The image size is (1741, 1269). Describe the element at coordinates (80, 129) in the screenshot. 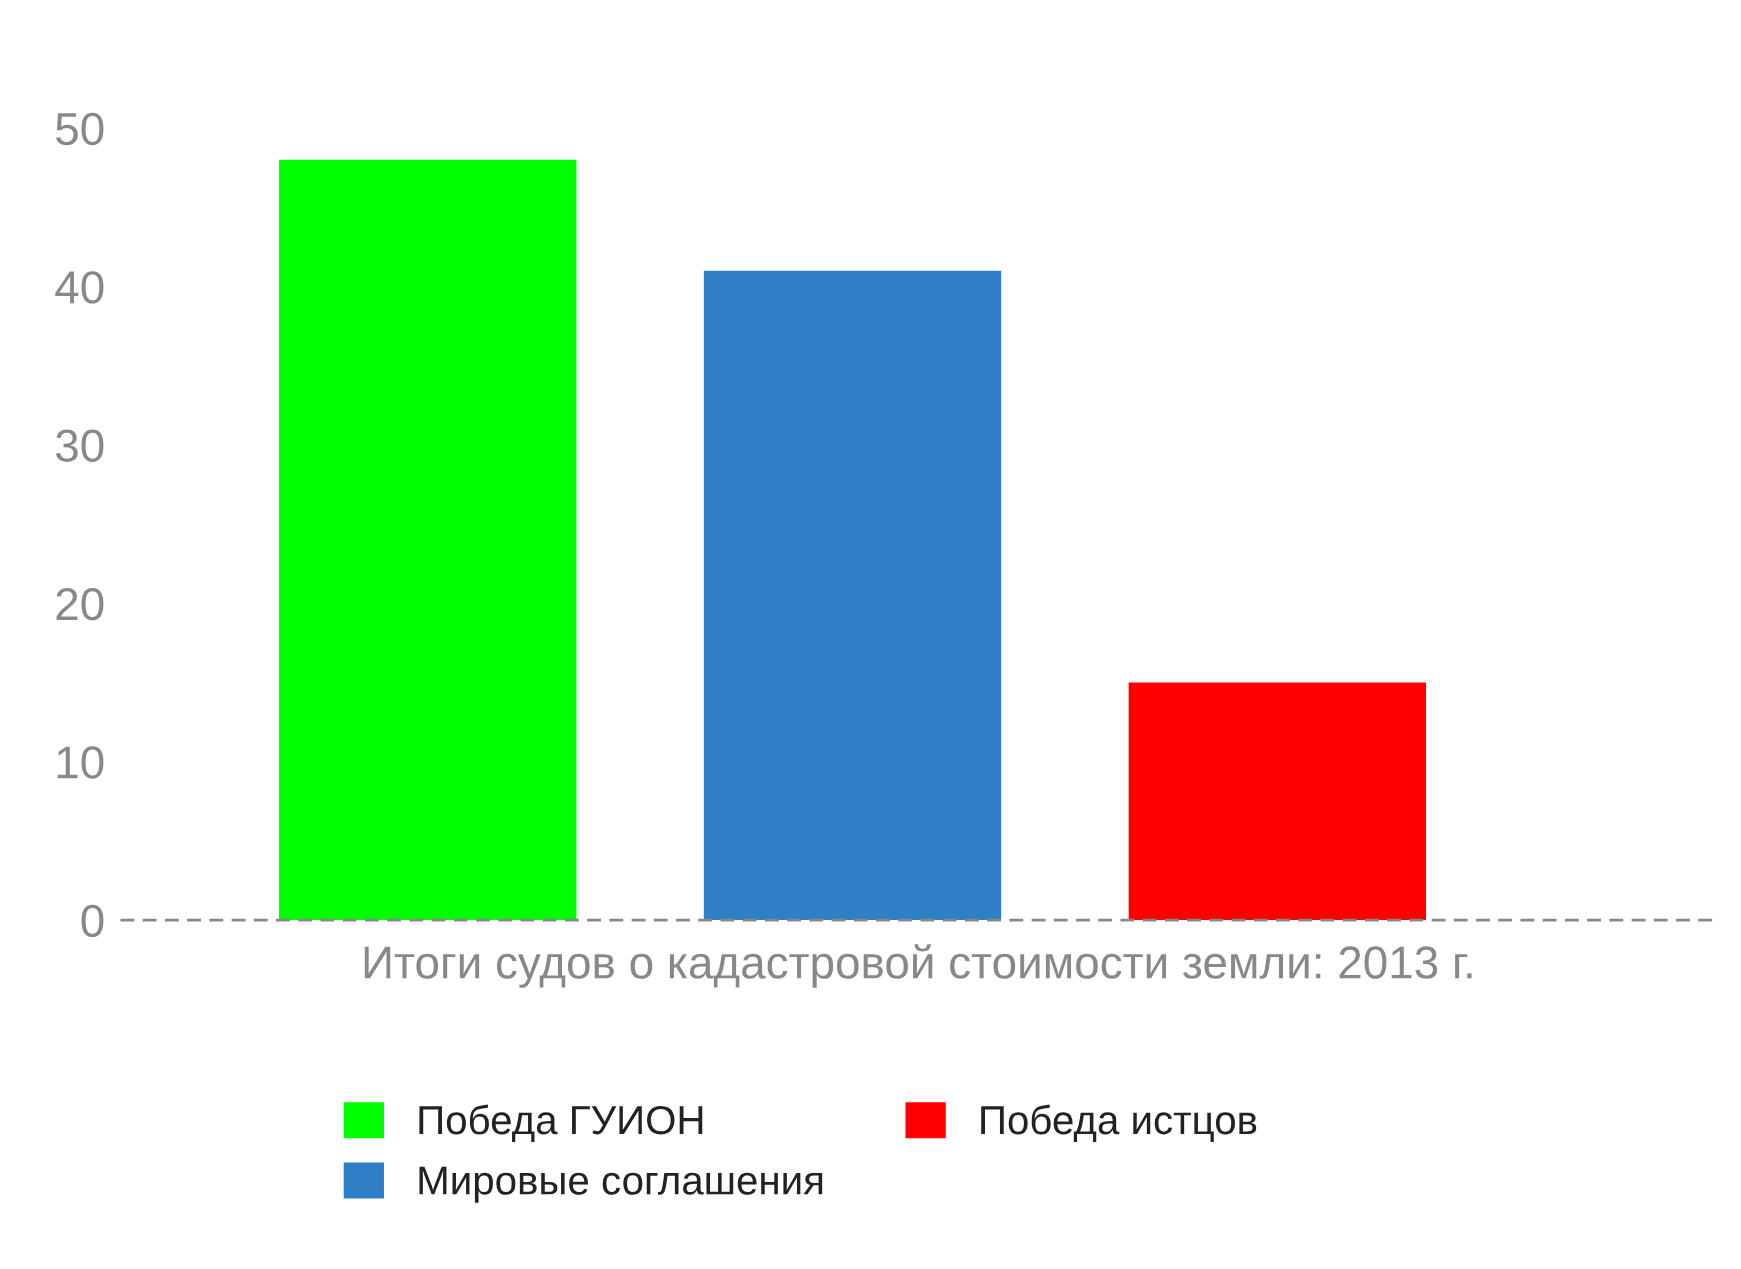

I see `y-tick-label: 50` at that location.